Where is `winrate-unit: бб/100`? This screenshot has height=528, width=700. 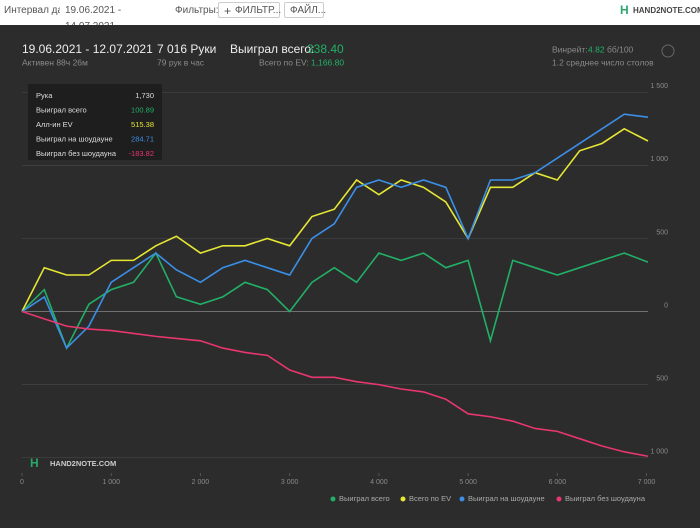
winrate-unit: бб/100 is located at coordinates (620, 49).